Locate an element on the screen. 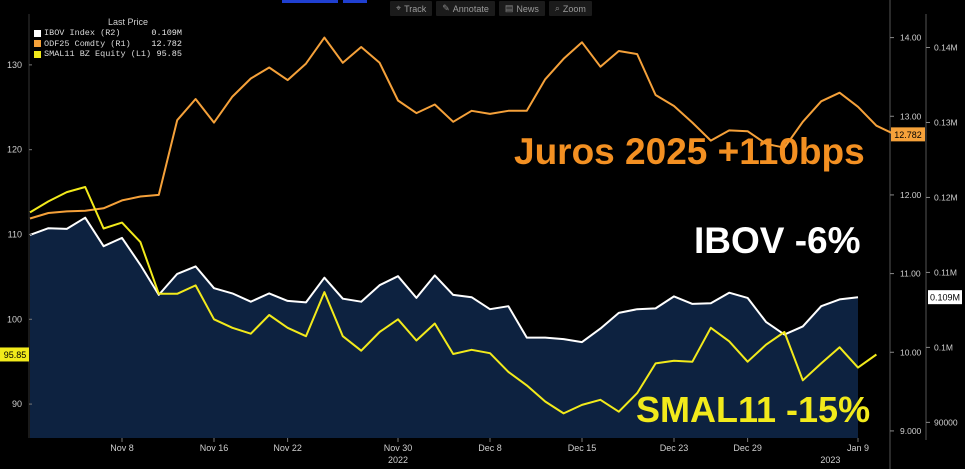  annotation-ibov: IBOV -6% is located at coordinates (777, 240).